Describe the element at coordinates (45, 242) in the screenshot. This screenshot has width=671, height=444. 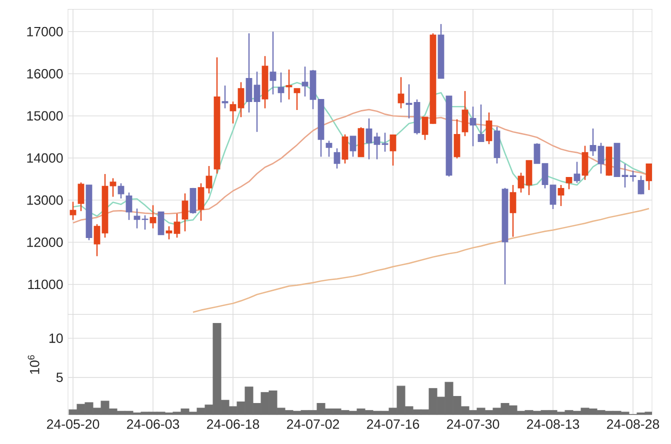
I see `y-tick-label: 12000` at that location.